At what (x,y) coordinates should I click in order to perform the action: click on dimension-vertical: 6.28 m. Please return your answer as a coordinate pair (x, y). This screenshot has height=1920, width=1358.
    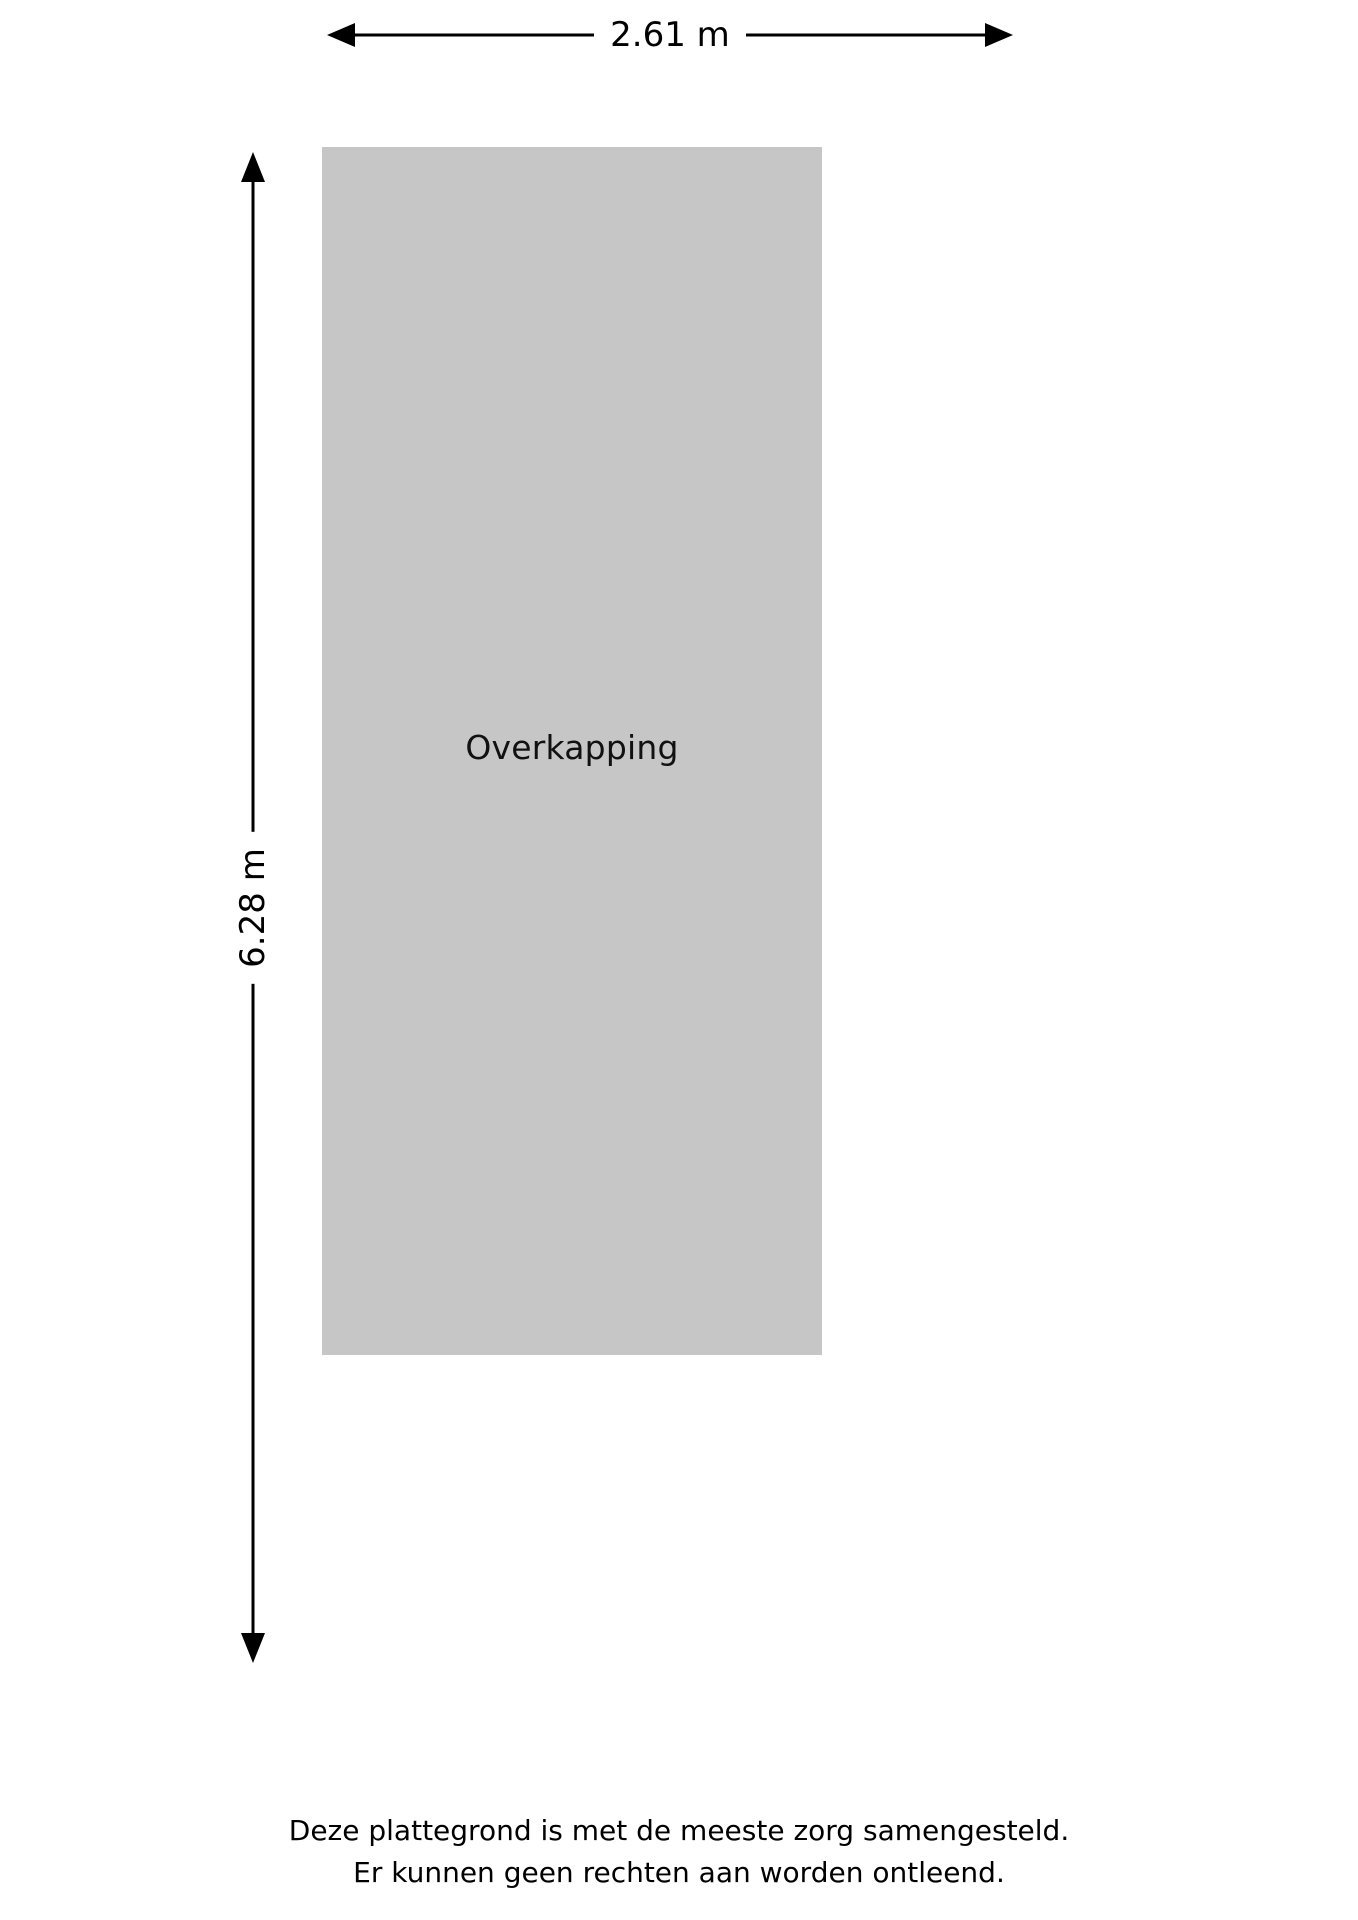
    Looking at the image, I should click on (253, 907).